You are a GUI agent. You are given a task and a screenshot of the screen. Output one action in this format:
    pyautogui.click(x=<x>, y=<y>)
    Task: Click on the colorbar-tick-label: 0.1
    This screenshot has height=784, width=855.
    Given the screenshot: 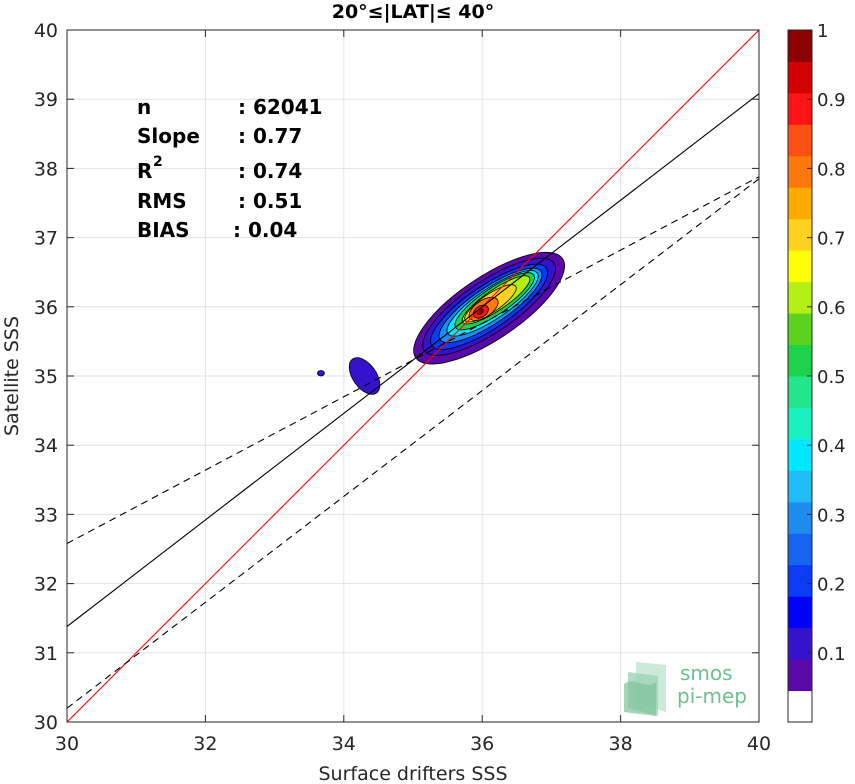 What is the action you would take?
    pyautogui.click(x=831, y=654)
    